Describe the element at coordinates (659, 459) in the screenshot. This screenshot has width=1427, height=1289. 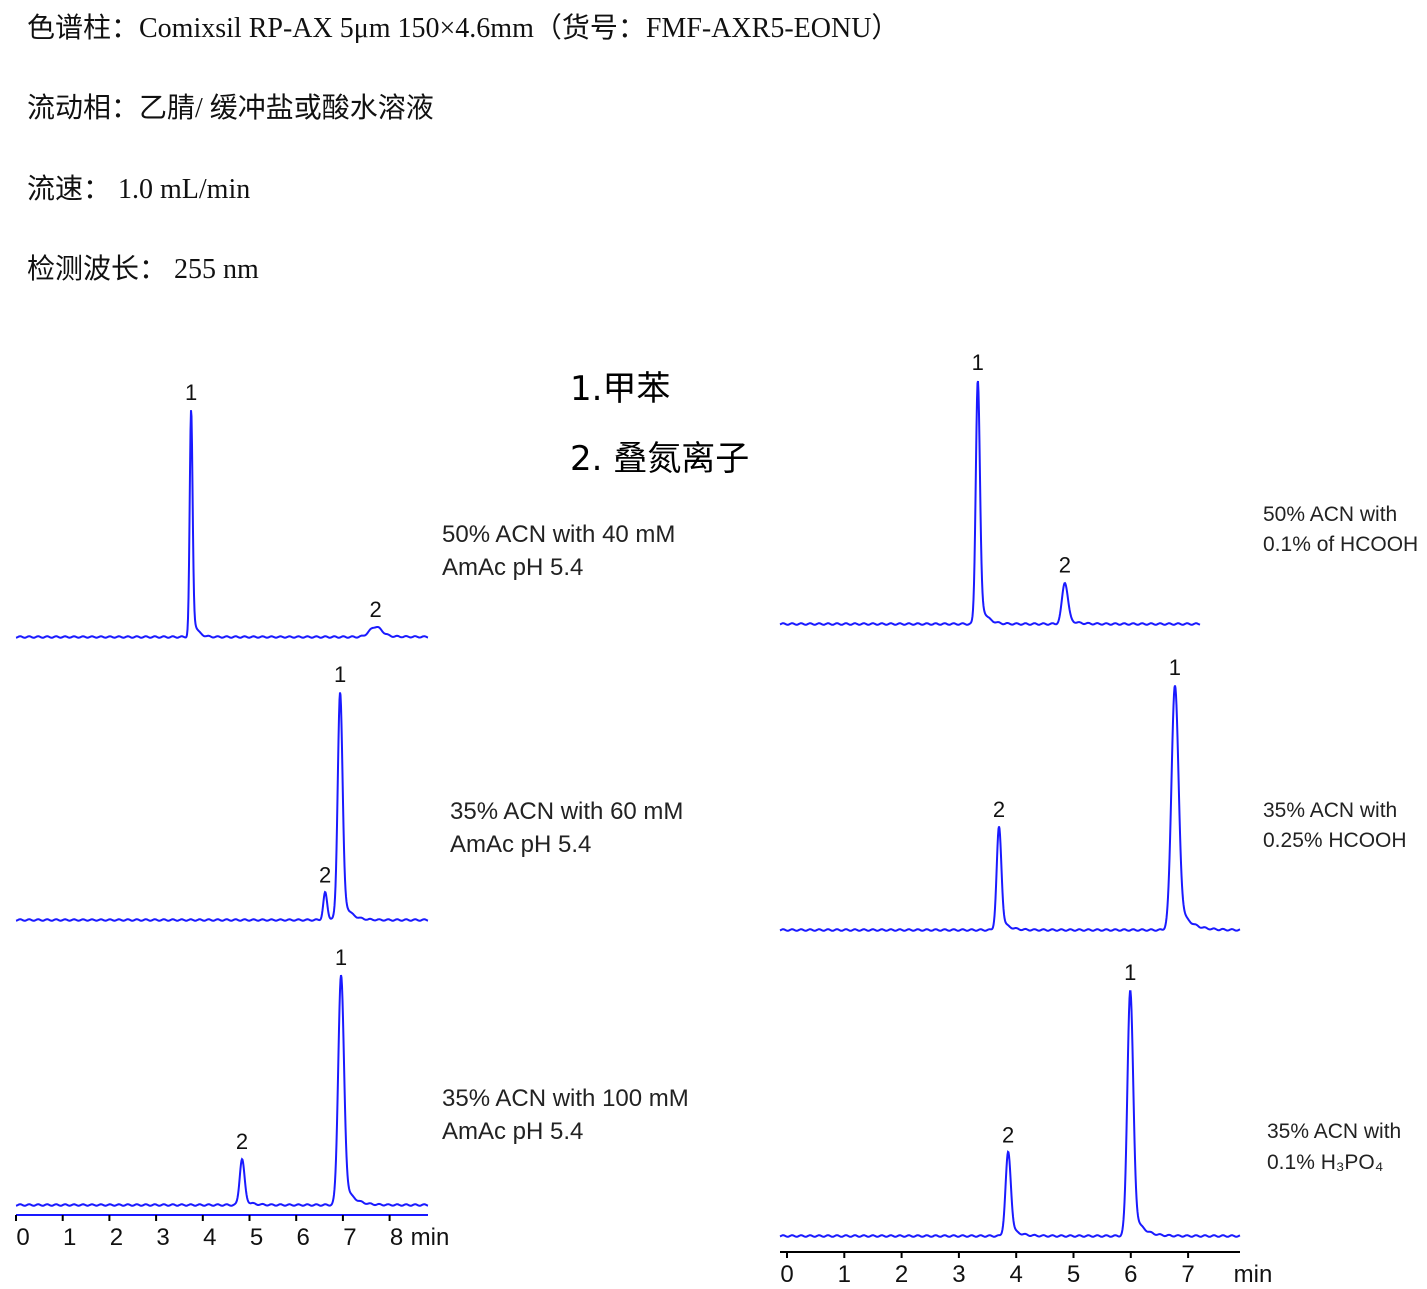
I see `legend-item-2: 2. 叠氮离子` at that location.